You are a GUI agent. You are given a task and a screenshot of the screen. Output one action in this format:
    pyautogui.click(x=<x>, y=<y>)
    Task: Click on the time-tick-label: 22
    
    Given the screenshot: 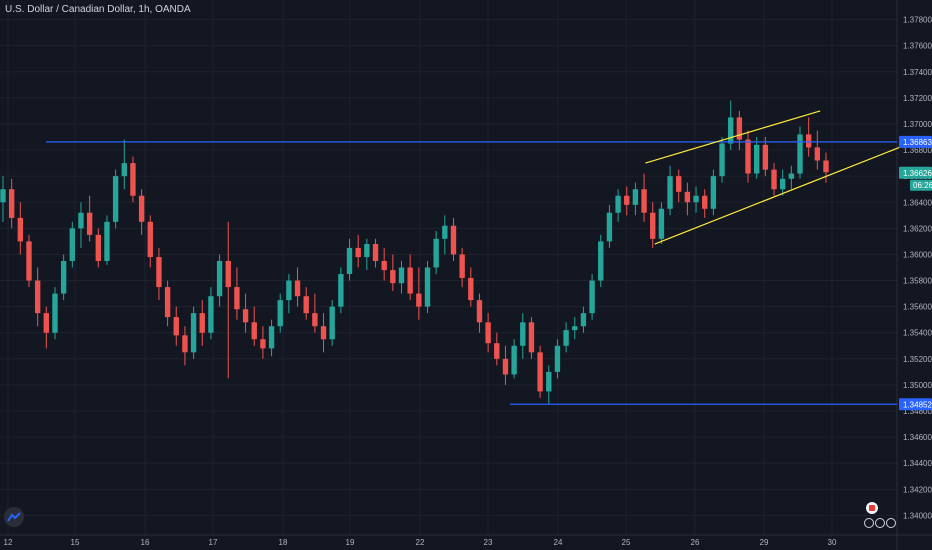 What is the action you would take?
    pyautogui.click(x=420, y=542)
    